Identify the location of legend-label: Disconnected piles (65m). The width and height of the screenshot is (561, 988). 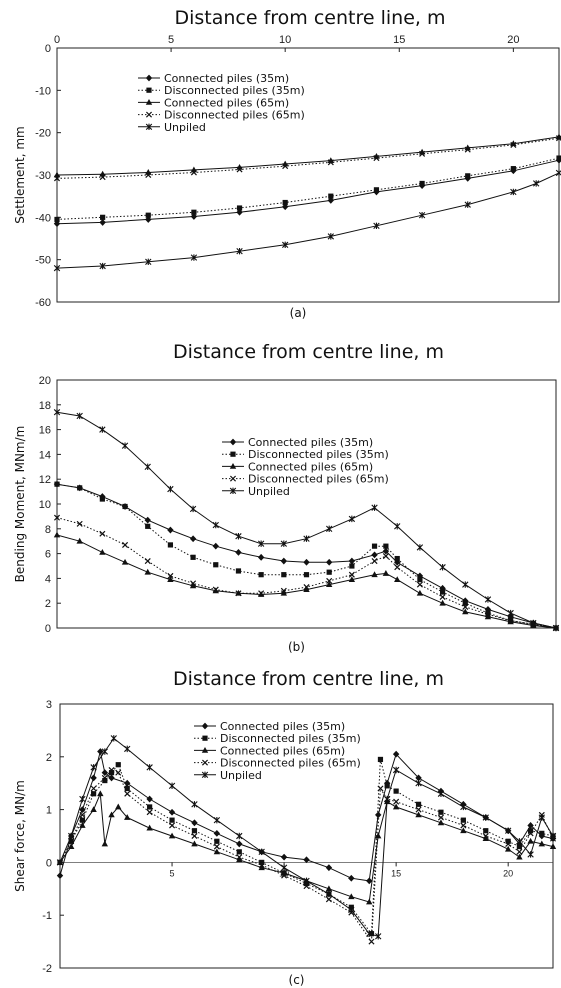
(234, 115).